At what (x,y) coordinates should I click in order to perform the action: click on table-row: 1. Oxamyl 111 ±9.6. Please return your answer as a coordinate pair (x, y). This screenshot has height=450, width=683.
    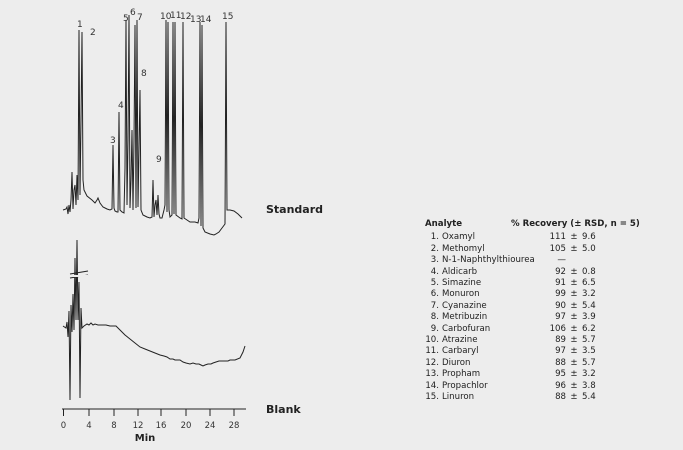
    Looking at the image, I should click on (550, 237).